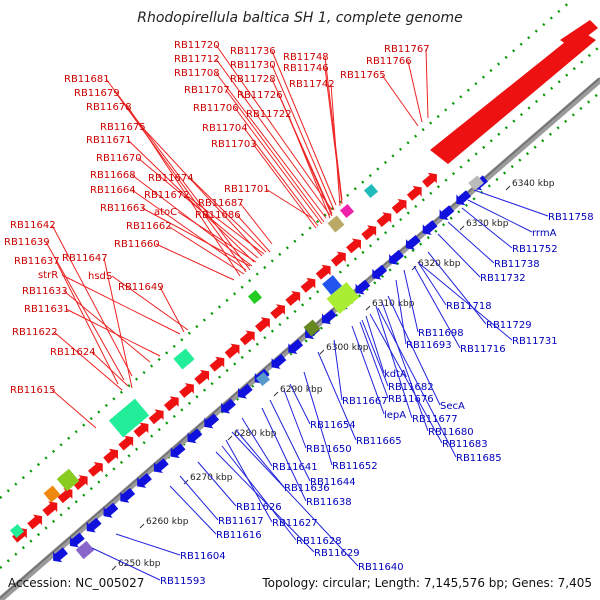 This screenshot has height=600, width=600. I want to click on reverse-gene-label: RB11680, so click(451, 432).